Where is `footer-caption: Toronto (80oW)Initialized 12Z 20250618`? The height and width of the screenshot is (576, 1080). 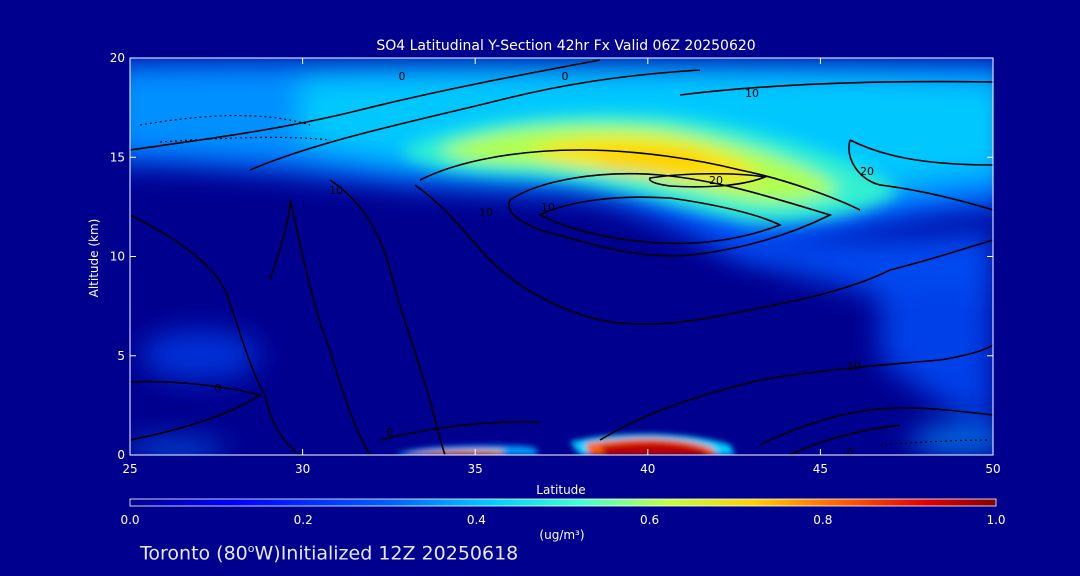
footer-caption: Toronto (80oW)Initialized 12Z 20250618 is located at coordinates (329, 553).